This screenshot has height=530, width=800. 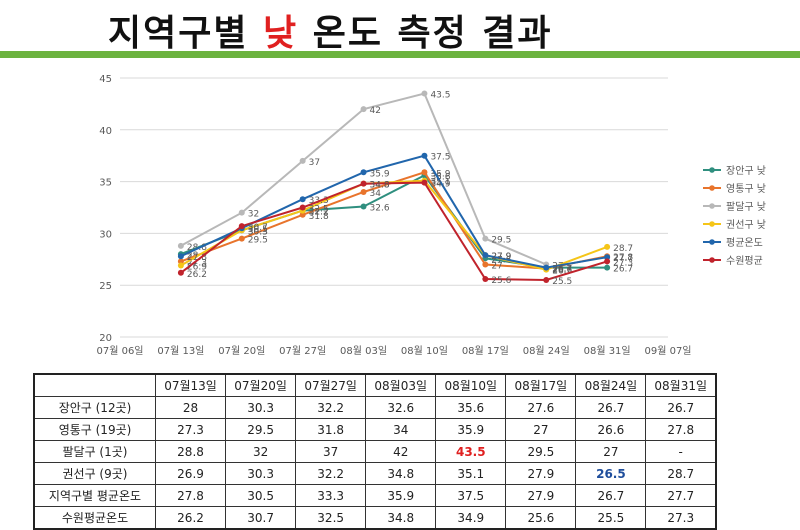 I want to click on table-cell: 27.3, so click(x=681, y=518).